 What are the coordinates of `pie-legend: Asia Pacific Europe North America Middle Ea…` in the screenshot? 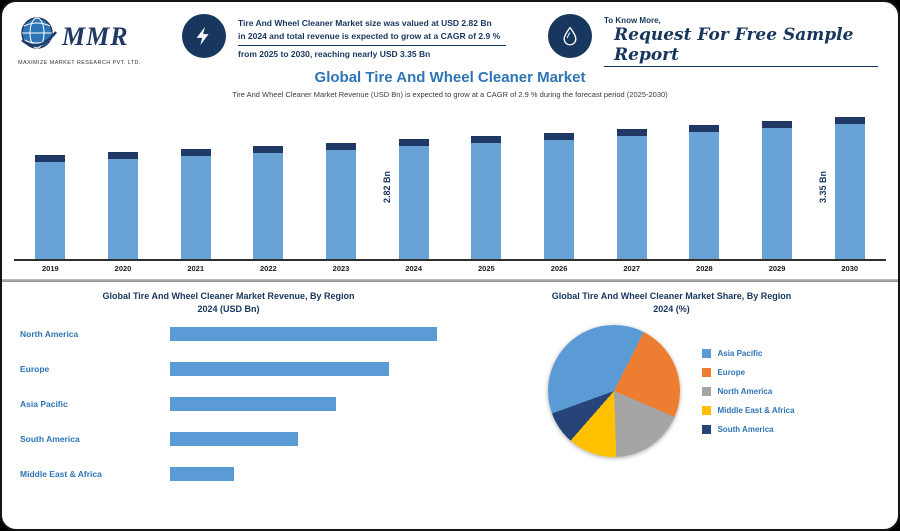 It's located at (748, 391).